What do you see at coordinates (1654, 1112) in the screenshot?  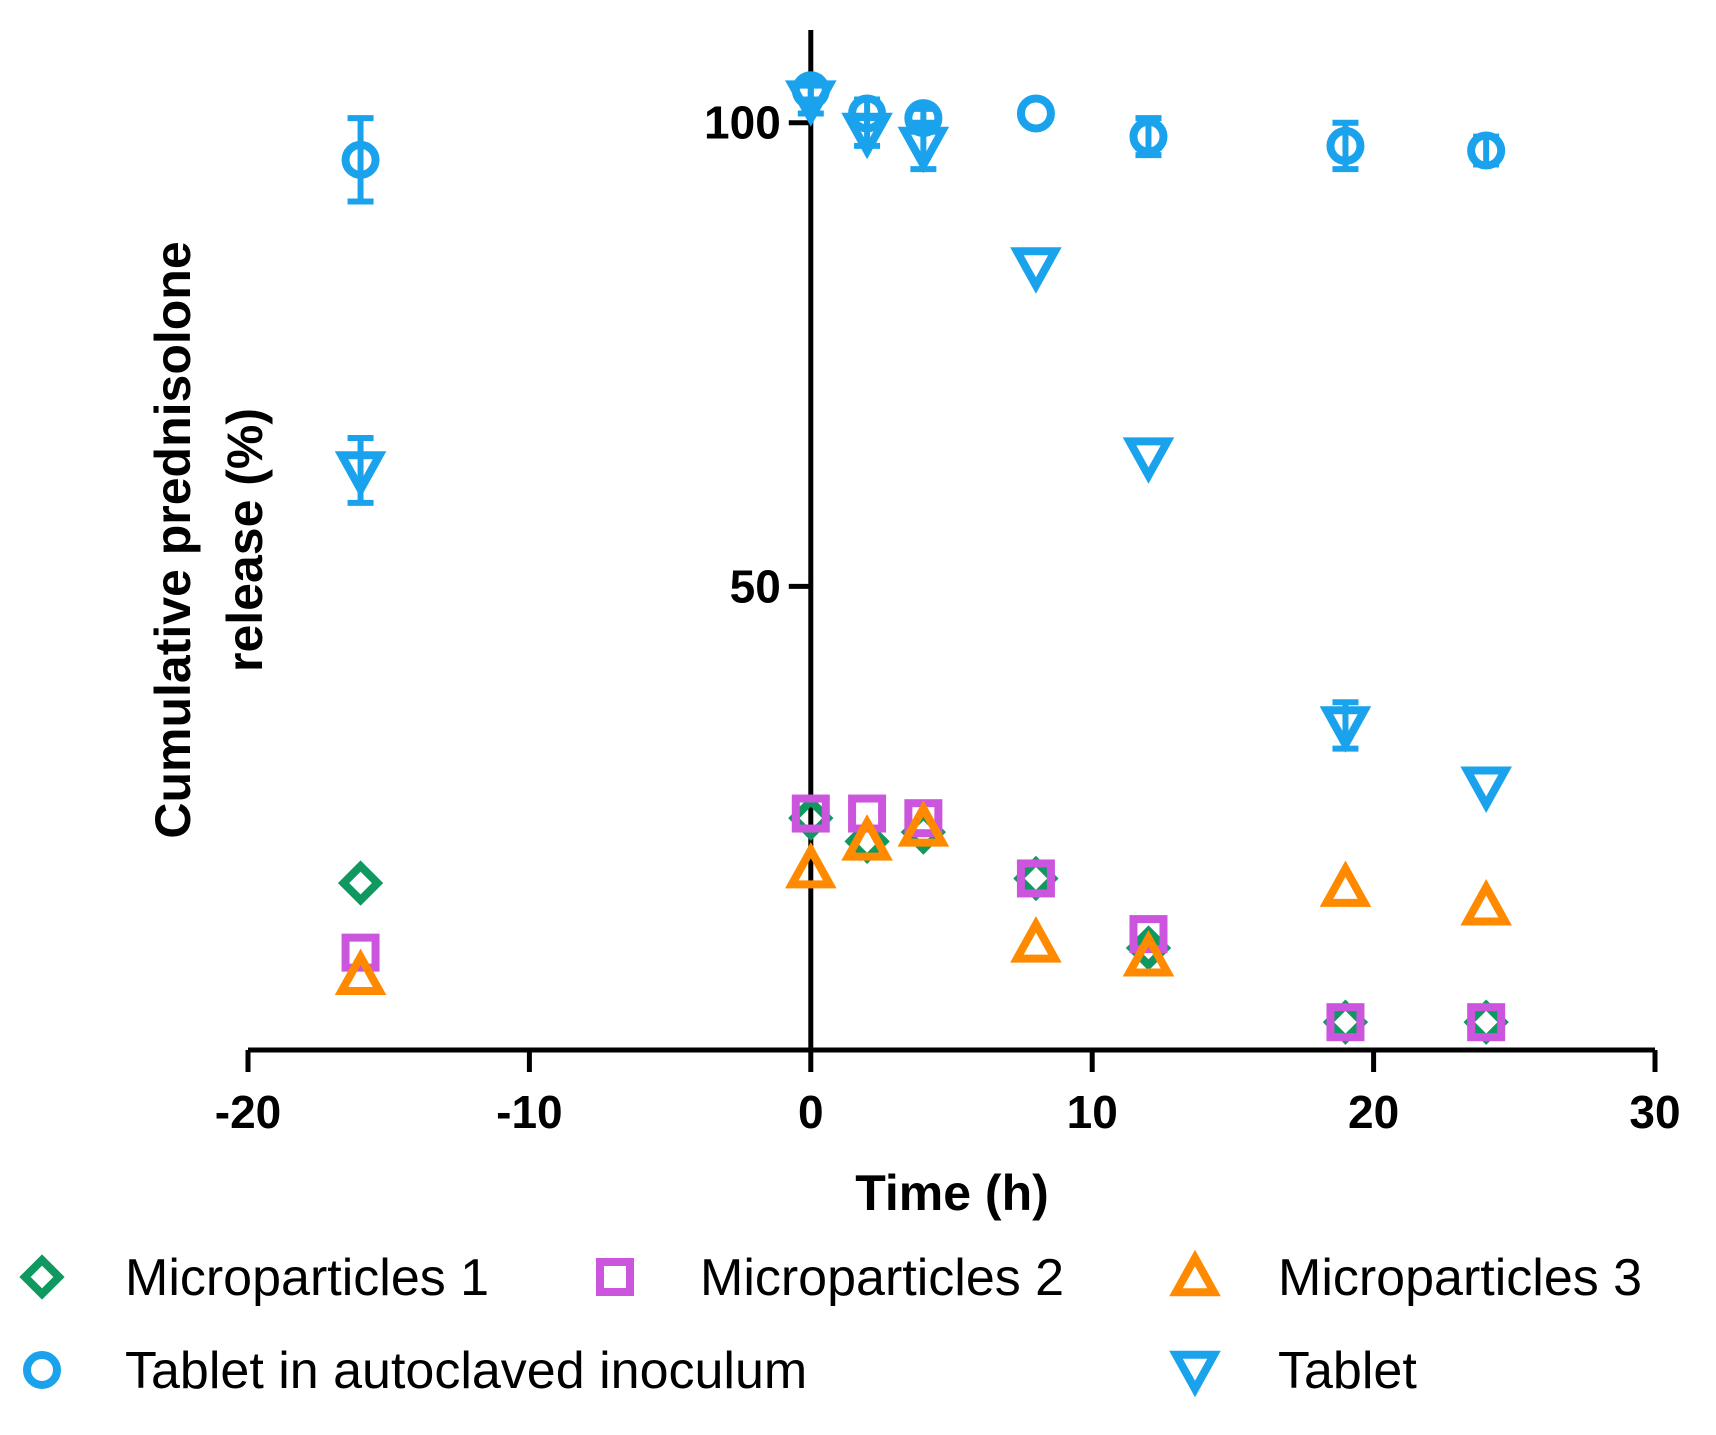 I see `x-tick-label: 30` at bounding box center [1654, 1112].